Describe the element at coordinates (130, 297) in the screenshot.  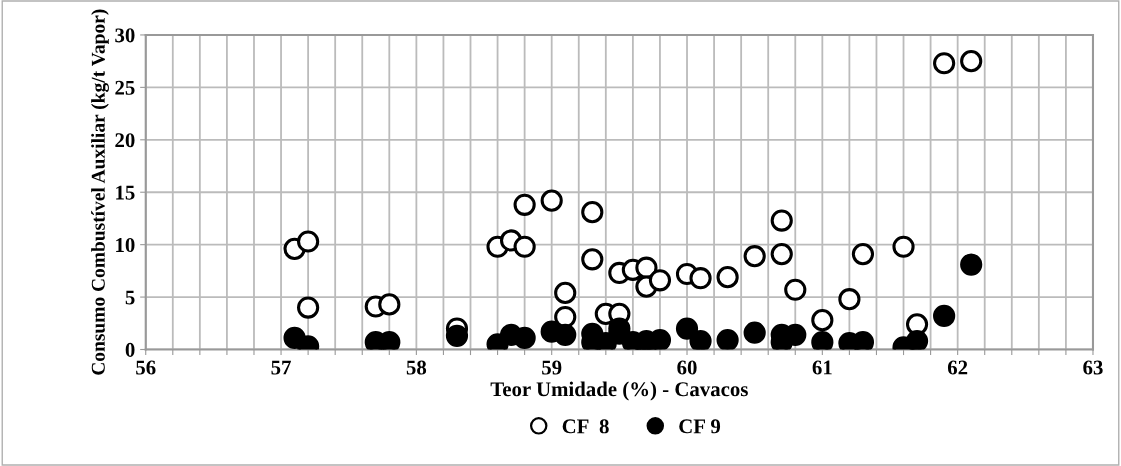
I see `y-tick-label: 5` at that location.